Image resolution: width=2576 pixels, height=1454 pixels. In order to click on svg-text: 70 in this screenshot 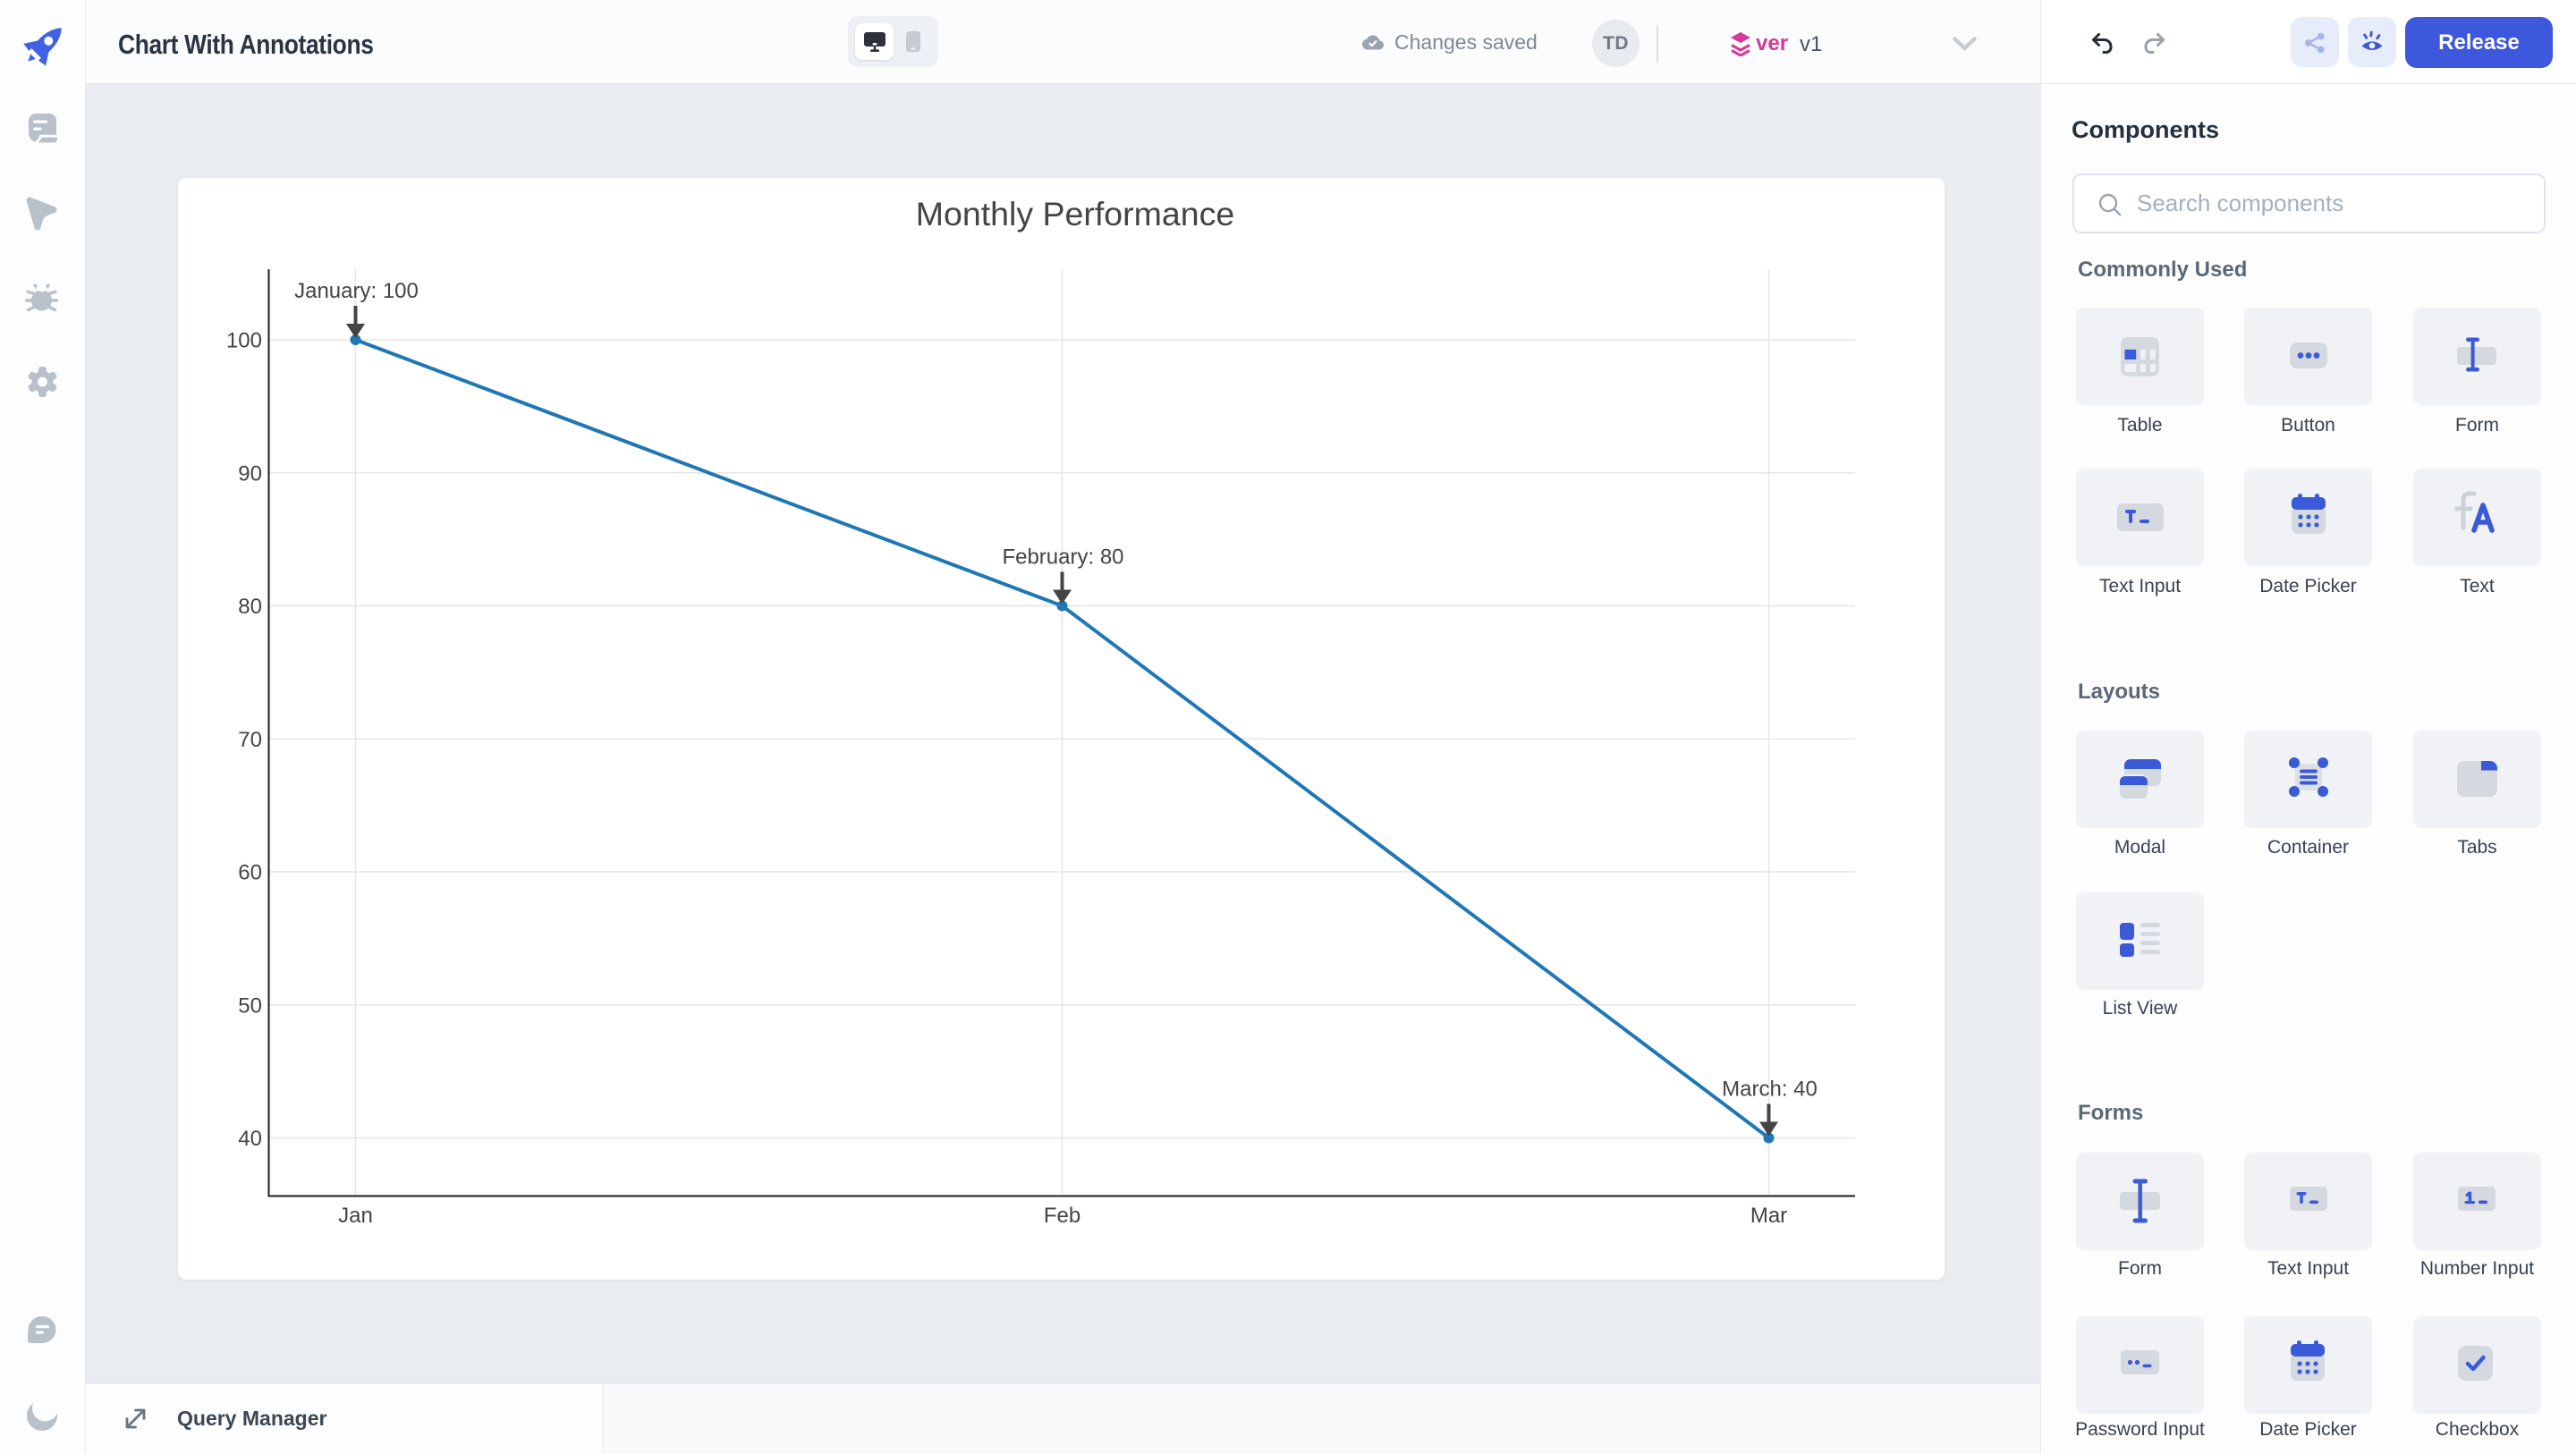, I will do `click(250, 740)`.